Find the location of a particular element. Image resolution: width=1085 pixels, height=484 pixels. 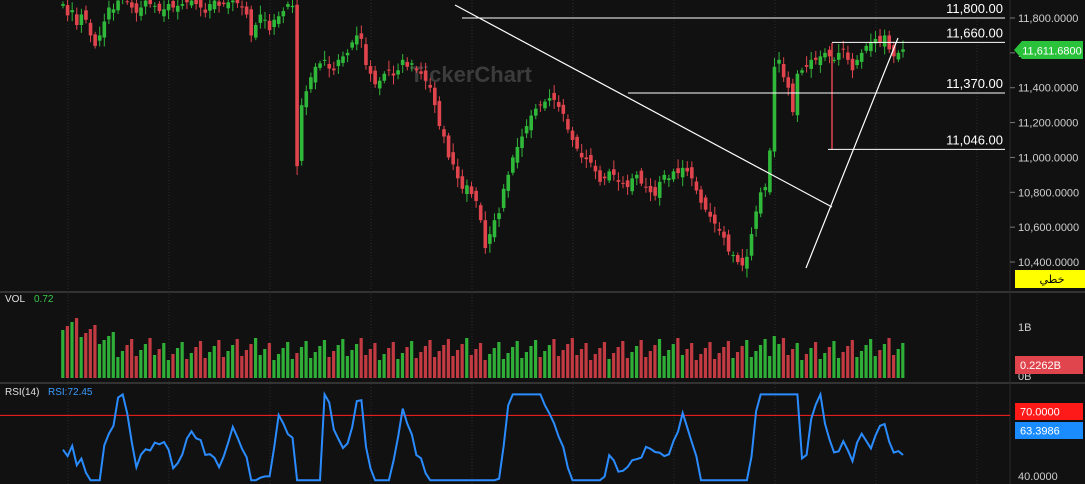

chart-type-badge: خطي is located at coordinates (1050, 279).